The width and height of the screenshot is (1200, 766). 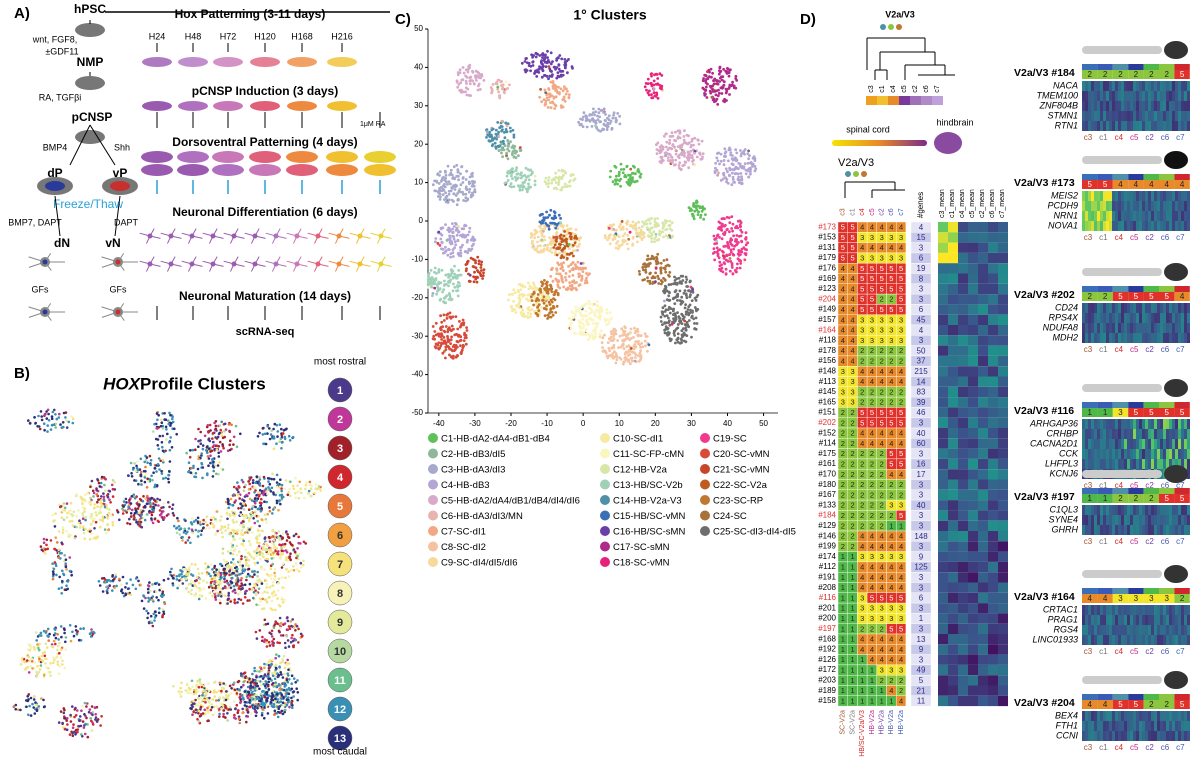 What do you see at coordinates (90, 30) in the screenshot?
I see `cell-shape` at bounding box center [90, 30].